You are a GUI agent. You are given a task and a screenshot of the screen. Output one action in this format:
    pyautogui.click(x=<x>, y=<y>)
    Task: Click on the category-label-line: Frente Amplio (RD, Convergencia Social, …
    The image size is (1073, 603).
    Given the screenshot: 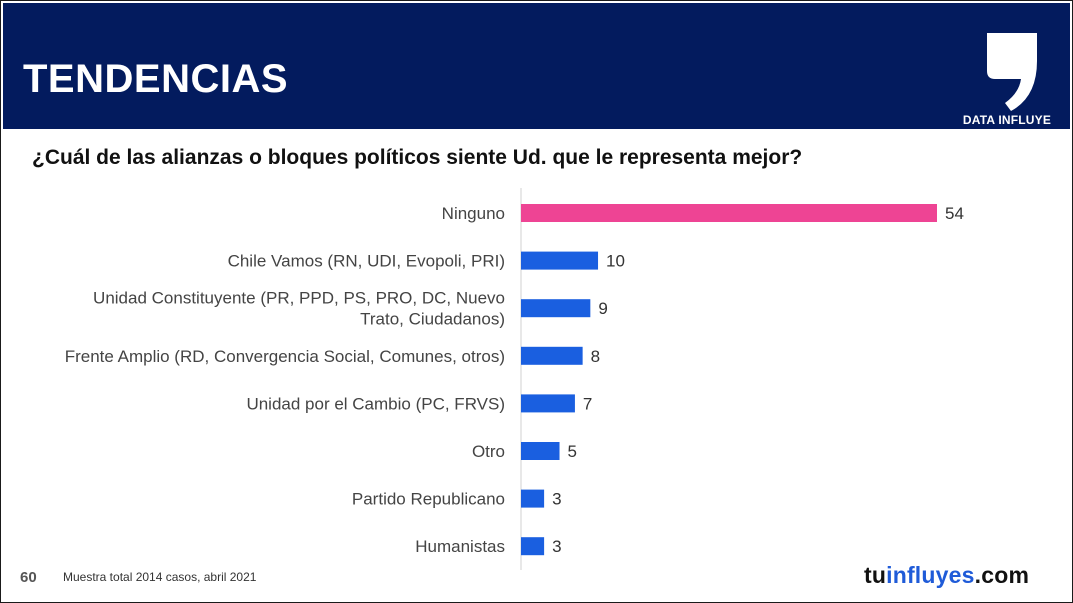 What is the action you would take?
    pyautogui.click(x=285, y=356)
    